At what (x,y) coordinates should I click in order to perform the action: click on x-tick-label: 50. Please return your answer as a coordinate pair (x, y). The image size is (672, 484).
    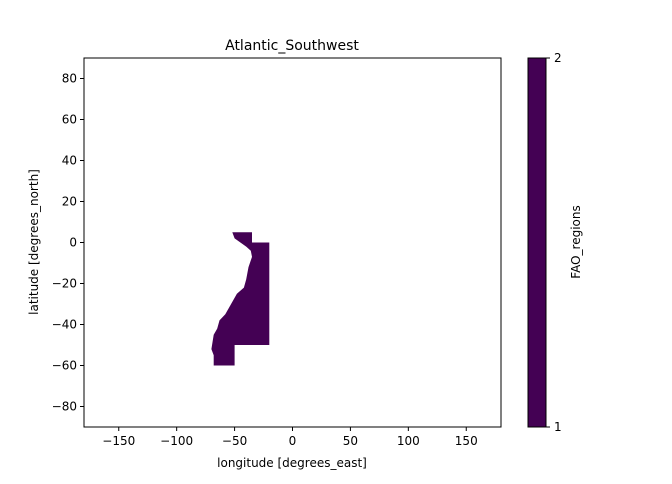
    Looking at the image, I should click on (350, 441).